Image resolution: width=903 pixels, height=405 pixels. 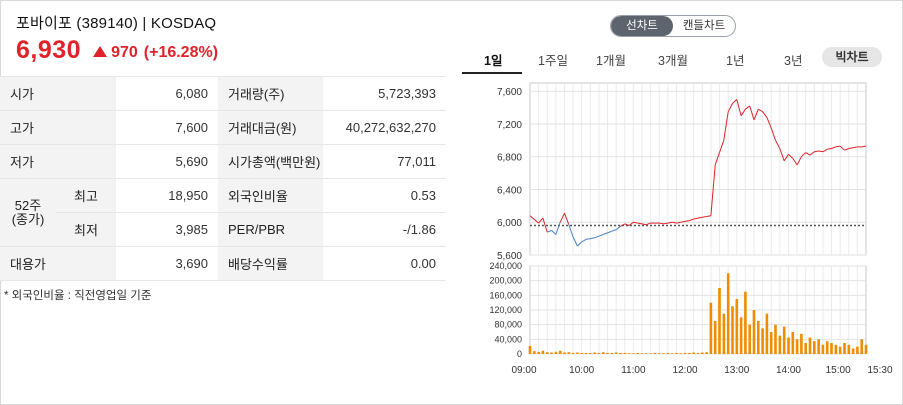 I want to click on volume-y-tick-label: 0, so click(x=519, y=354).